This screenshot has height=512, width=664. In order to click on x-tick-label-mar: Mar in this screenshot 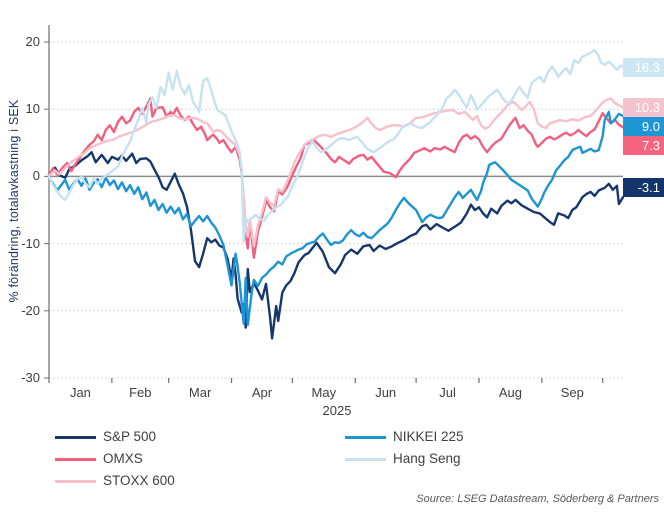, I will do `click(200, 392)`.